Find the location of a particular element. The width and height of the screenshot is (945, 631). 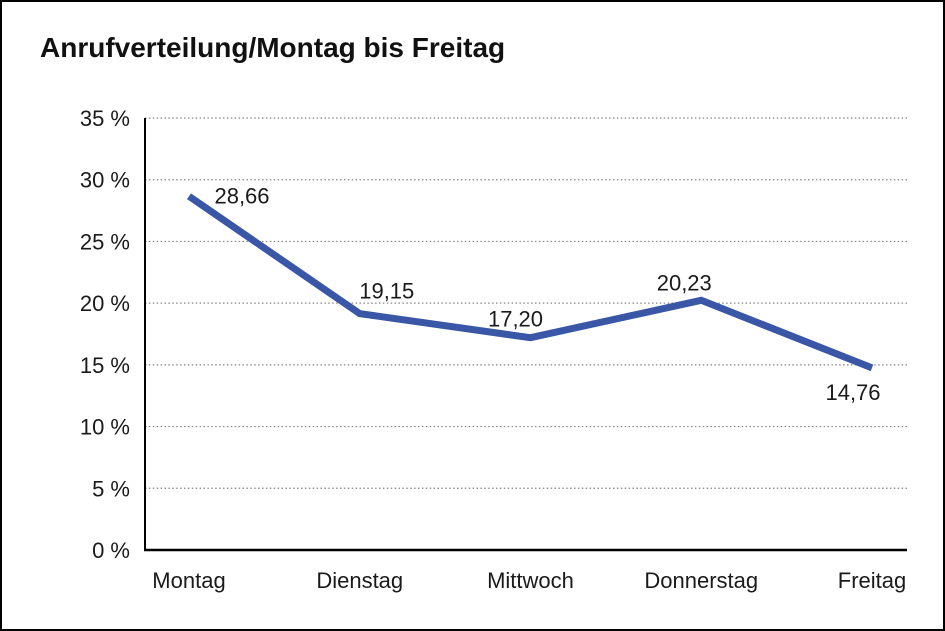

y-tick-label: 25 % is located at coordinates (105, 241).